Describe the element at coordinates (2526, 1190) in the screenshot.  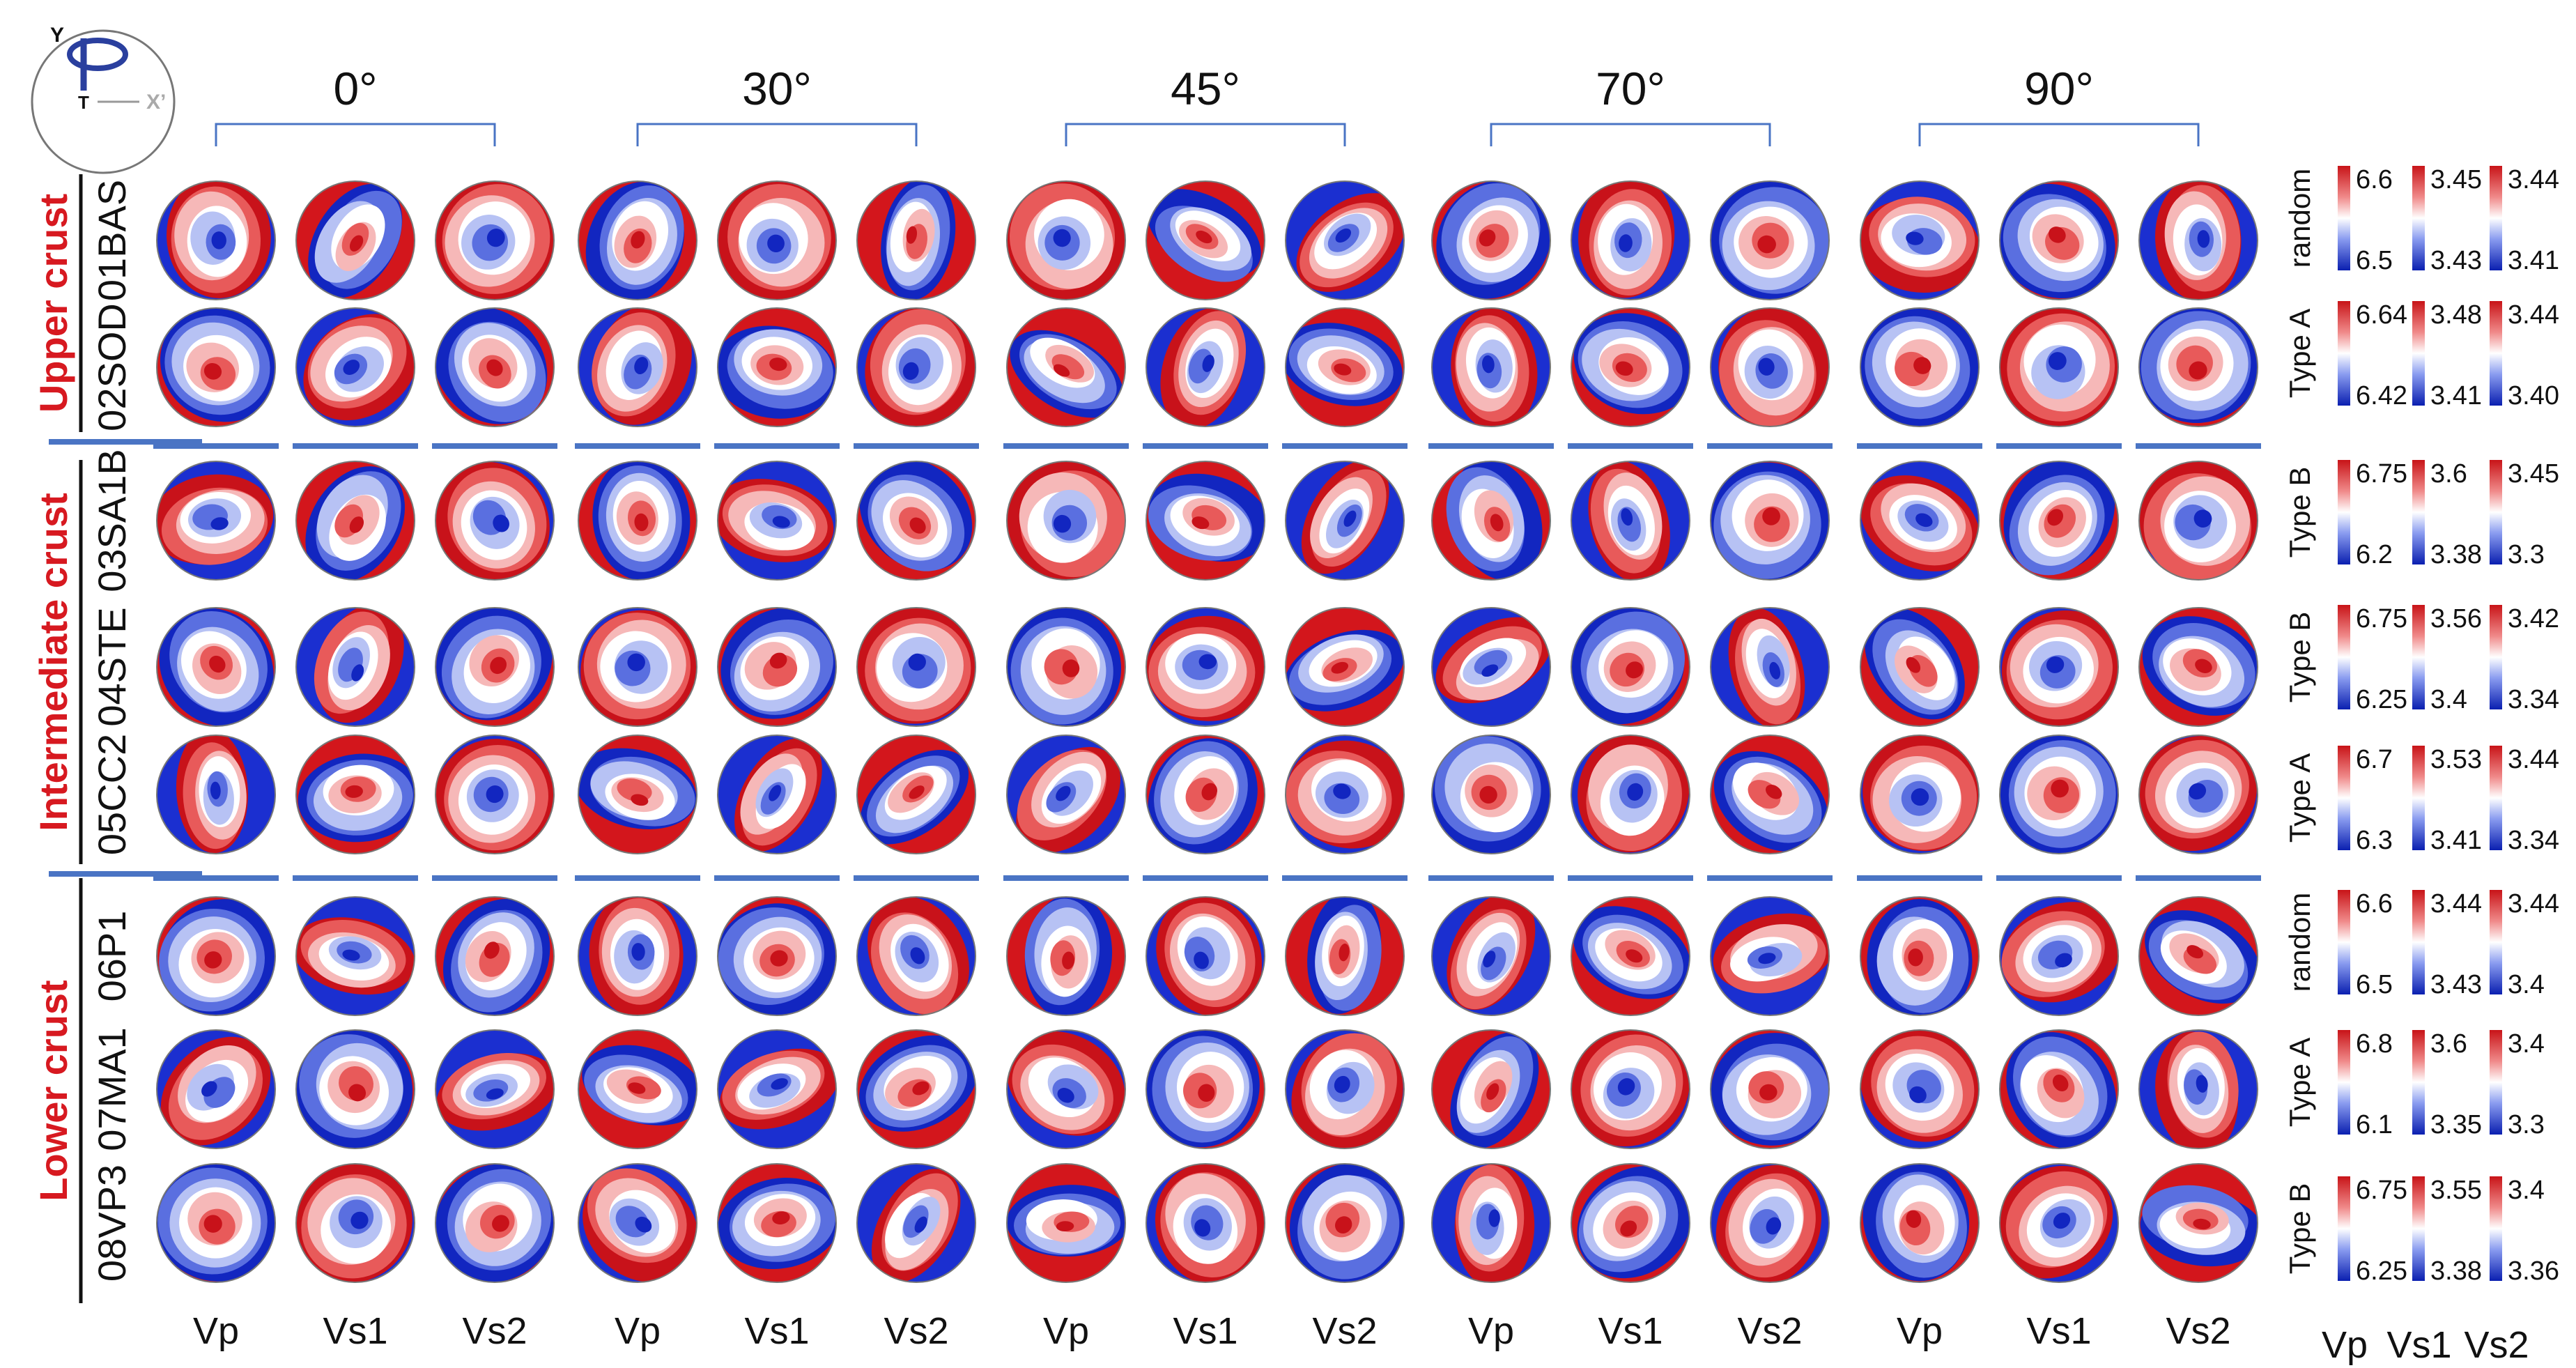
I see `colorbar-max: 3.4` at that location.